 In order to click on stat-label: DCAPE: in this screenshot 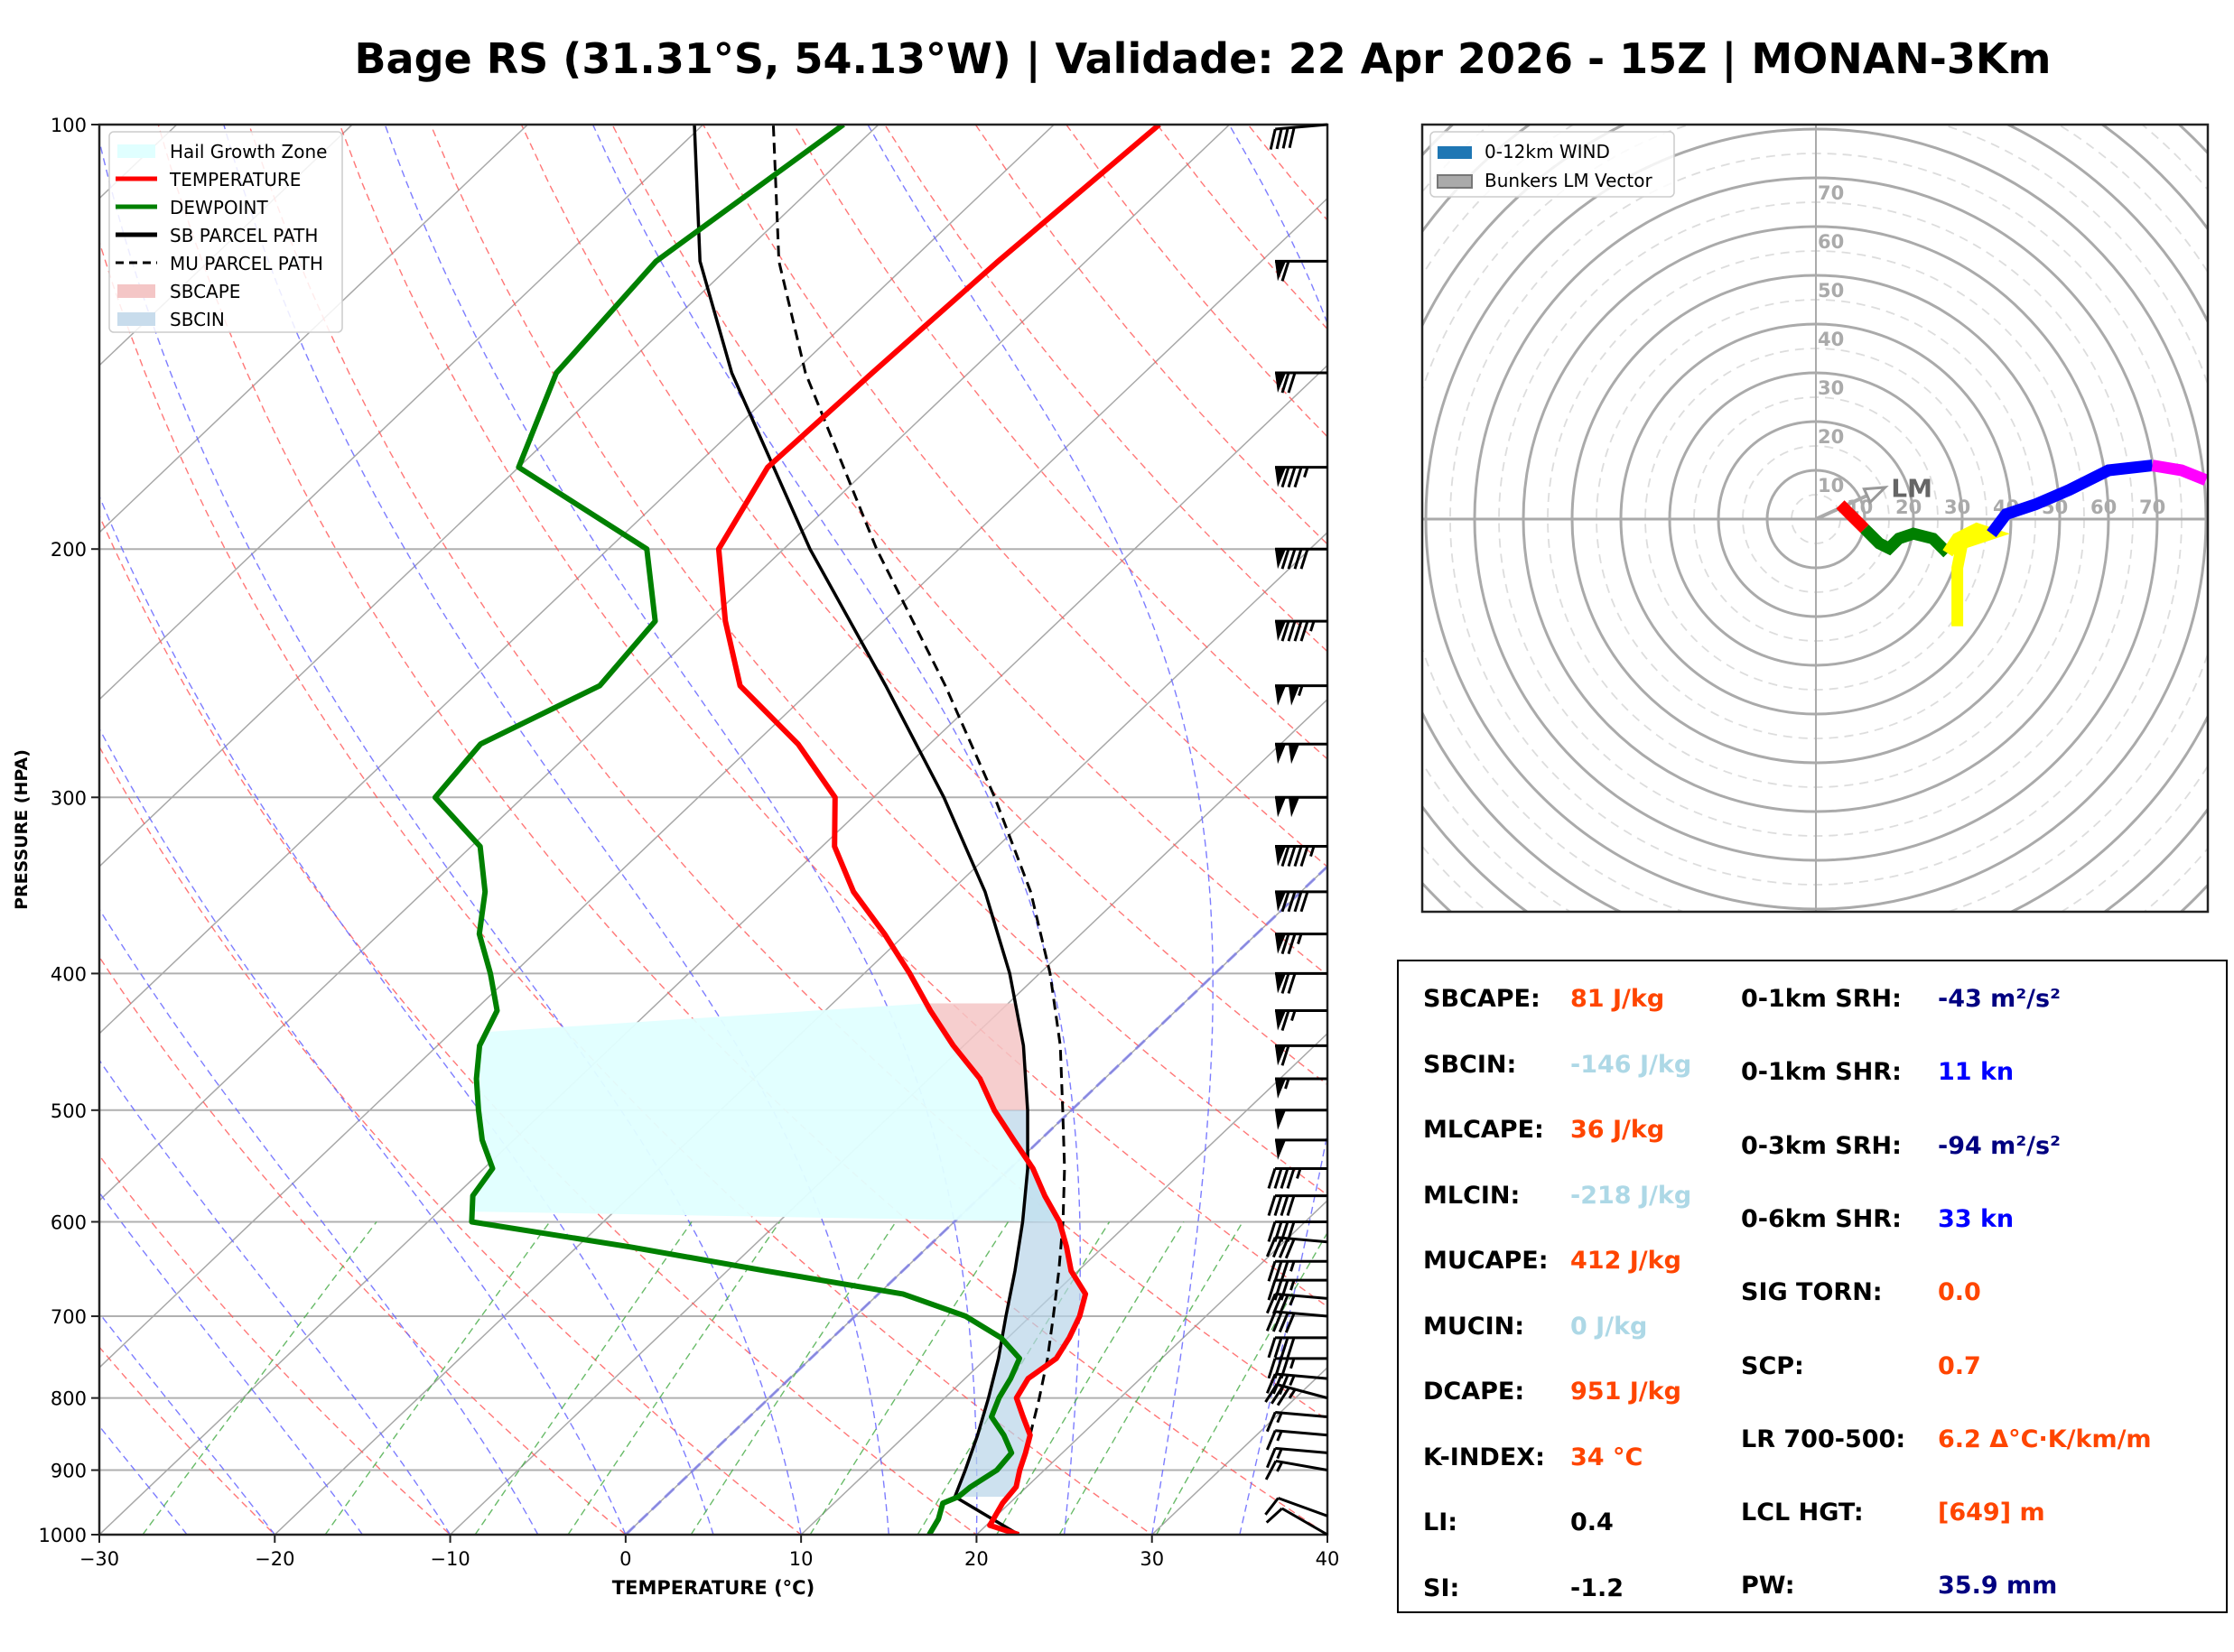, I will do `click(1474, 1392)`.